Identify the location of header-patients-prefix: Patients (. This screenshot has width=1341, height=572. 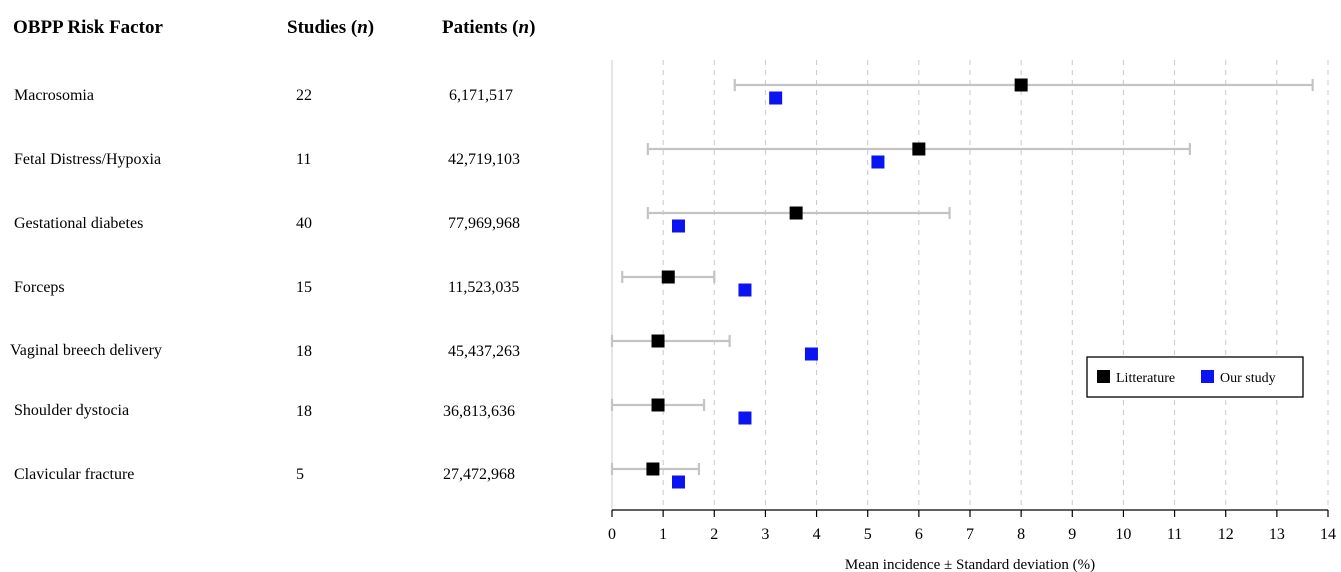
(480, 27).